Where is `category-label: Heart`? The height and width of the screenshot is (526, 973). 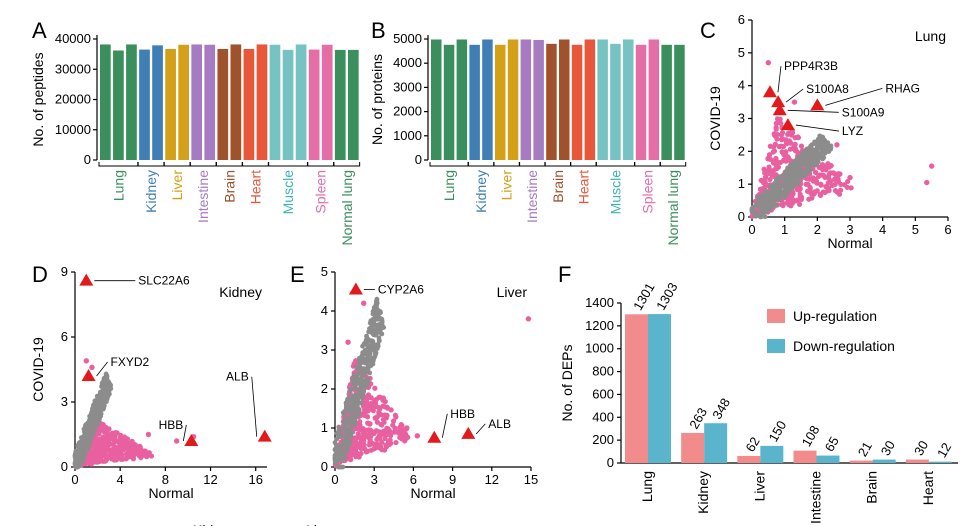
category-label: Heart is located at coordinates (255, 187).